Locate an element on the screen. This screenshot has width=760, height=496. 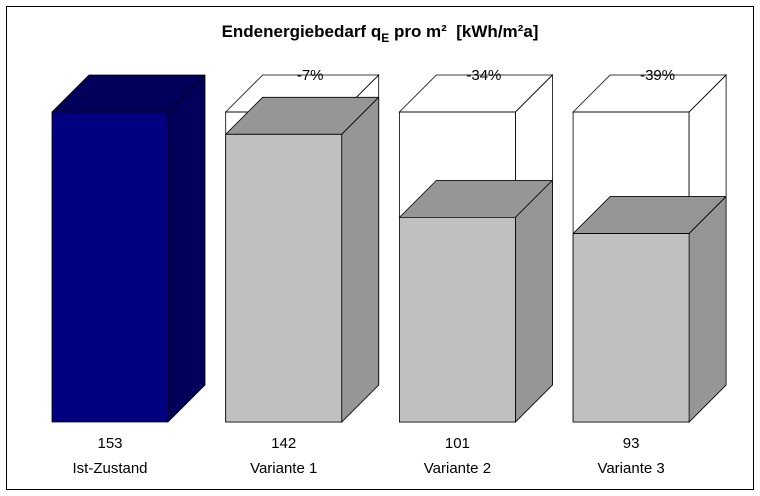
value-label: 93 is located at coordinates (631, 443).